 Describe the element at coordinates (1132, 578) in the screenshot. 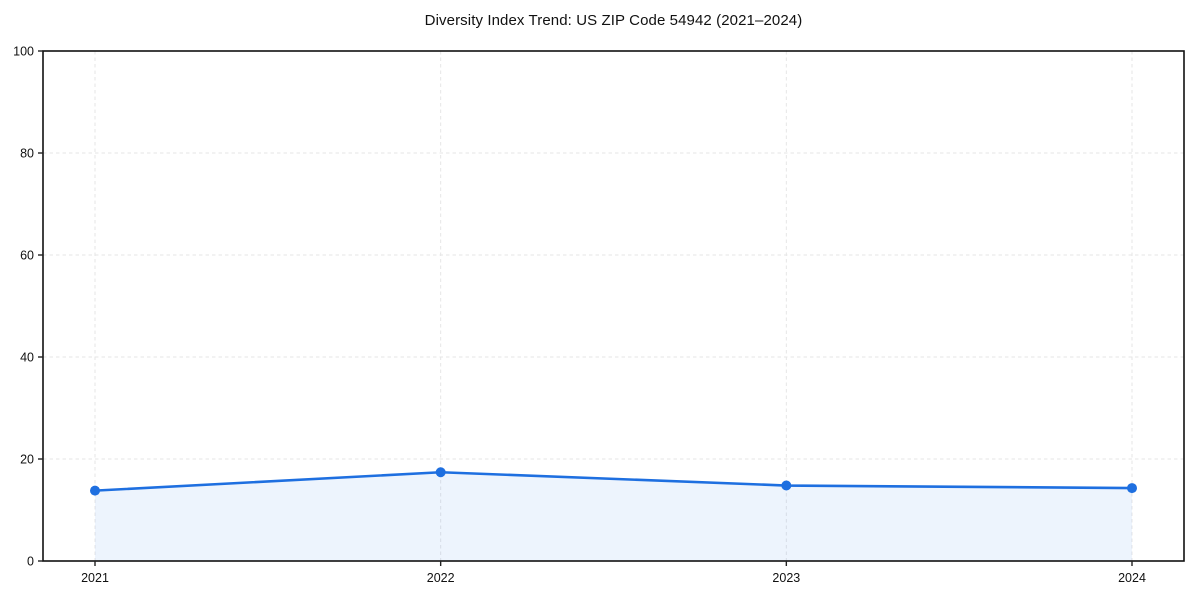

I see `x-tick-label: 2024` at that location.